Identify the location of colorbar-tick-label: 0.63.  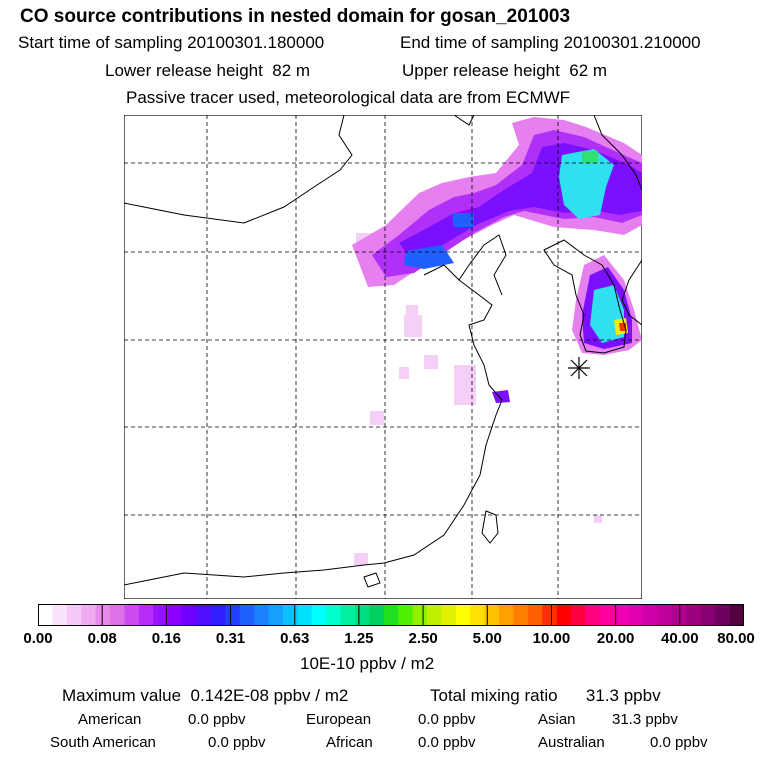
(295, 638).